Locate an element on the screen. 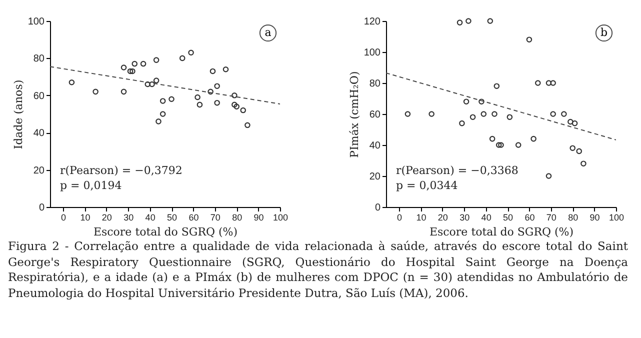 This screenshot has width=641, height=338. annotation: r(Pearson) = −0,3792 is located at coordinates (121, 170).